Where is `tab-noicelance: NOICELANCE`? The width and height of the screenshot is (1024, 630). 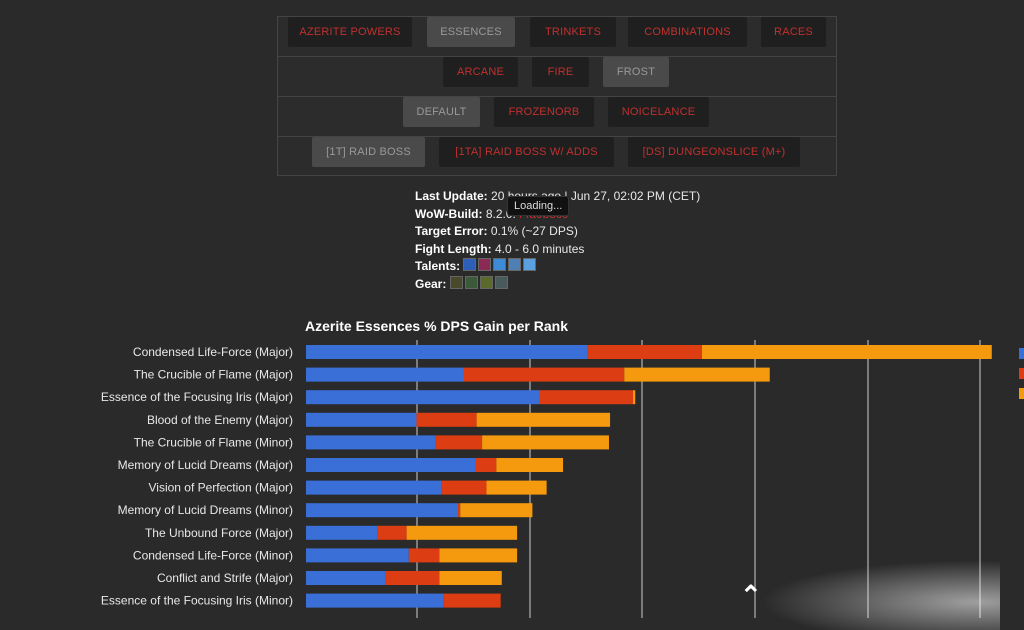 tab-noicelance: NOICELANCE is located at coordinates (658, 112).